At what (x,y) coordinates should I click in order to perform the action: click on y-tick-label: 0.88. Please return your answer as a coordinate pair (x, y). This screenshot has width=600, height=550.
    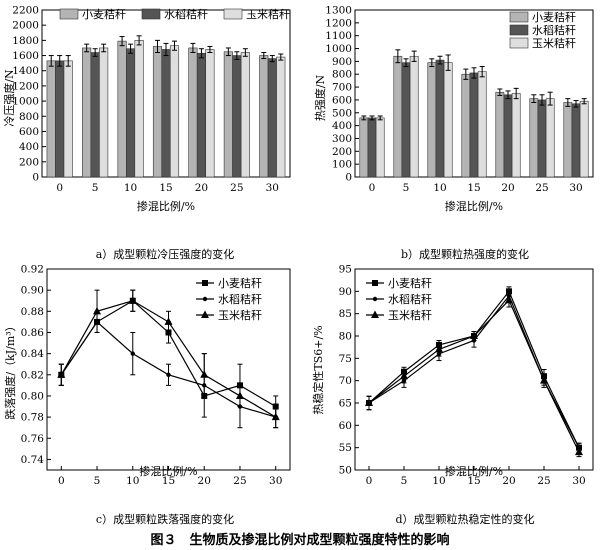
    Looking at the image, I should click on (32, 312).